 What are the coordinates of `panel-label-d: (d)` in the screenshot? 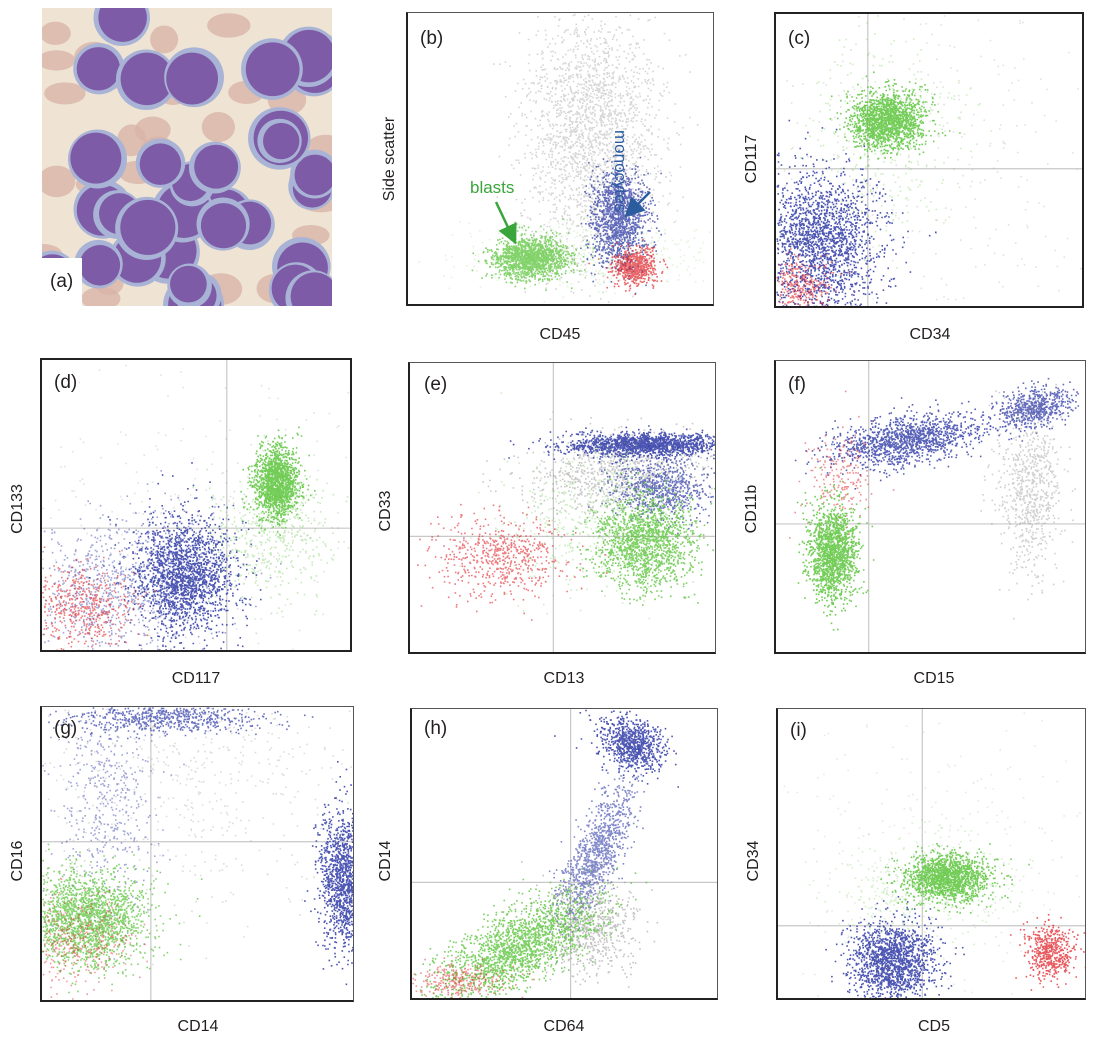 It's located at (66, 382).